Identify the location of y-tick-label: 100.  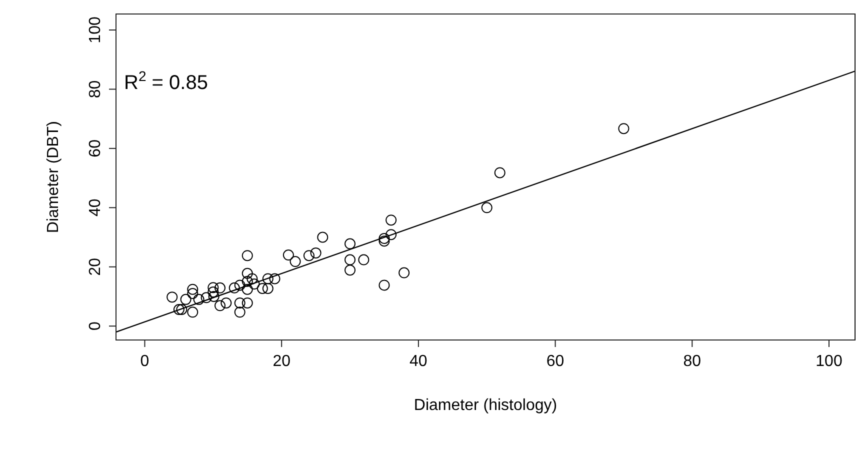
(95, 30).